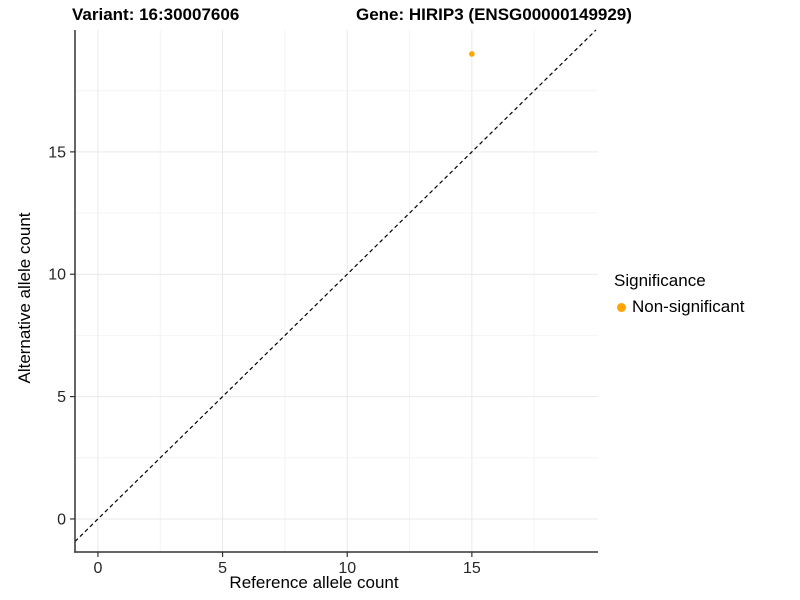  What do you see at coordinates (222, 568) in the screenshot?
I see `x-tick-label: 5` at bounding box center [222, 568].